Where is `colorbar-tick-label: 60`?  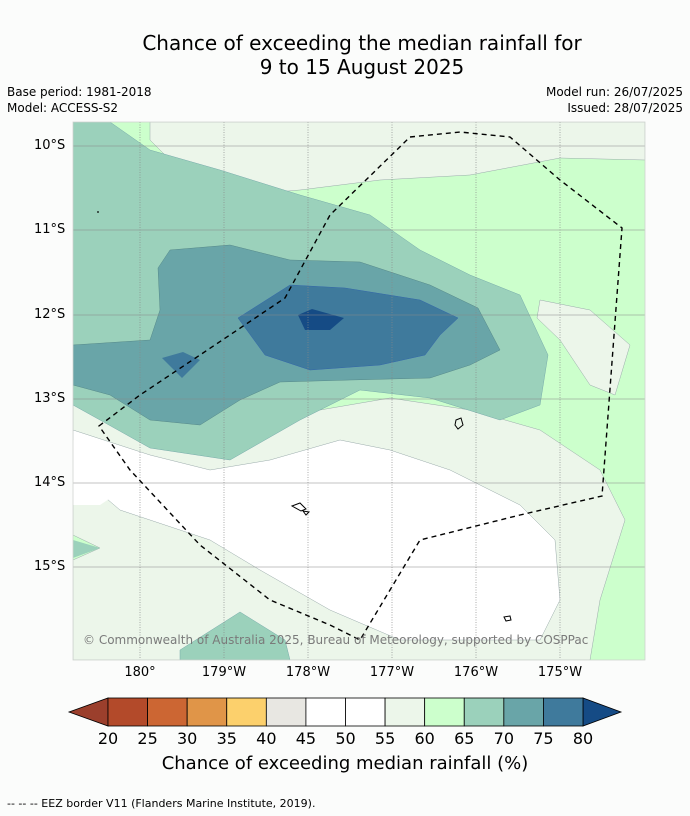
colorbar-tick-label: 60 is located at coordinates (424, 738).